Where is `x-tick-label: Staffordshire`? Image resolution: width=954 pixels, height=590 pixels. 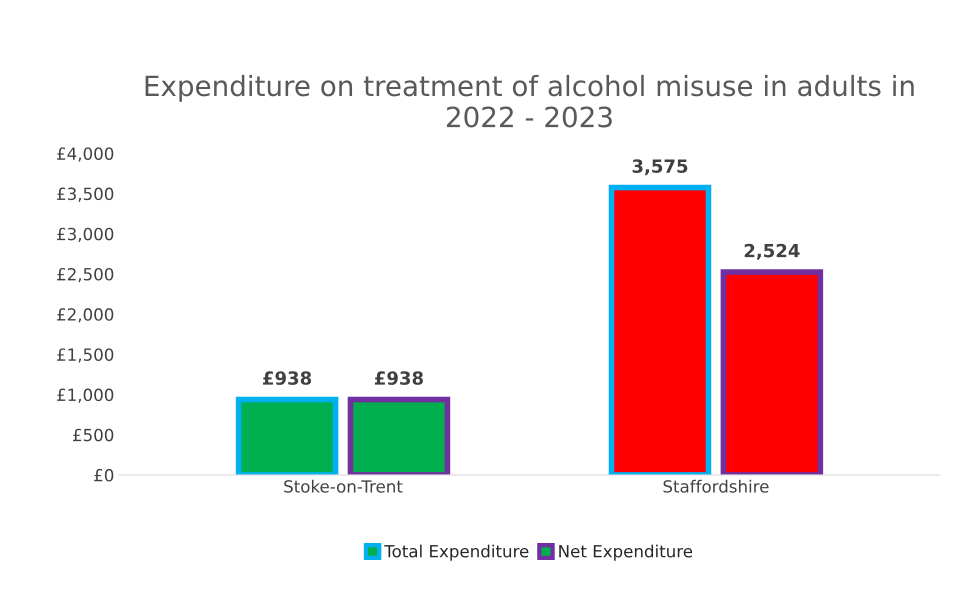 x-tick-label: Staffordshire is located at coordinates (716, 486).